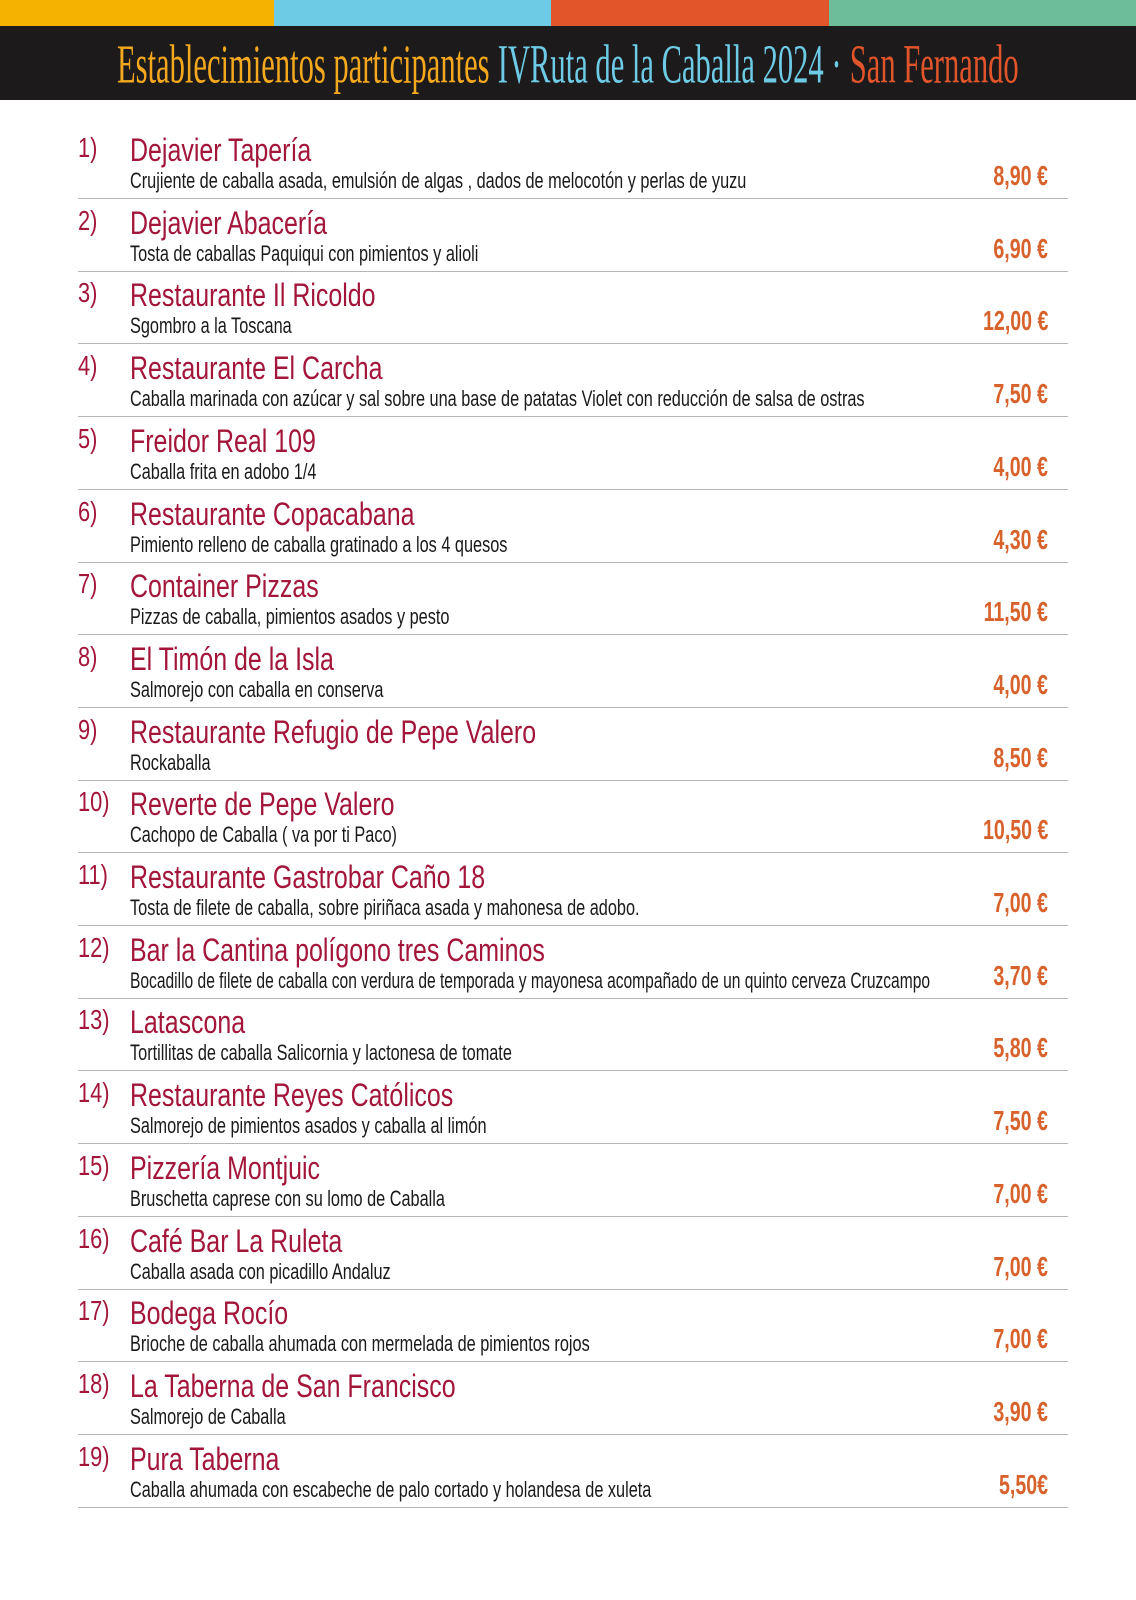 This screenshot has height=1600, width=1136. I want to click on restaurant-name: Reverte de Pepe Valero, so click(262, 804).